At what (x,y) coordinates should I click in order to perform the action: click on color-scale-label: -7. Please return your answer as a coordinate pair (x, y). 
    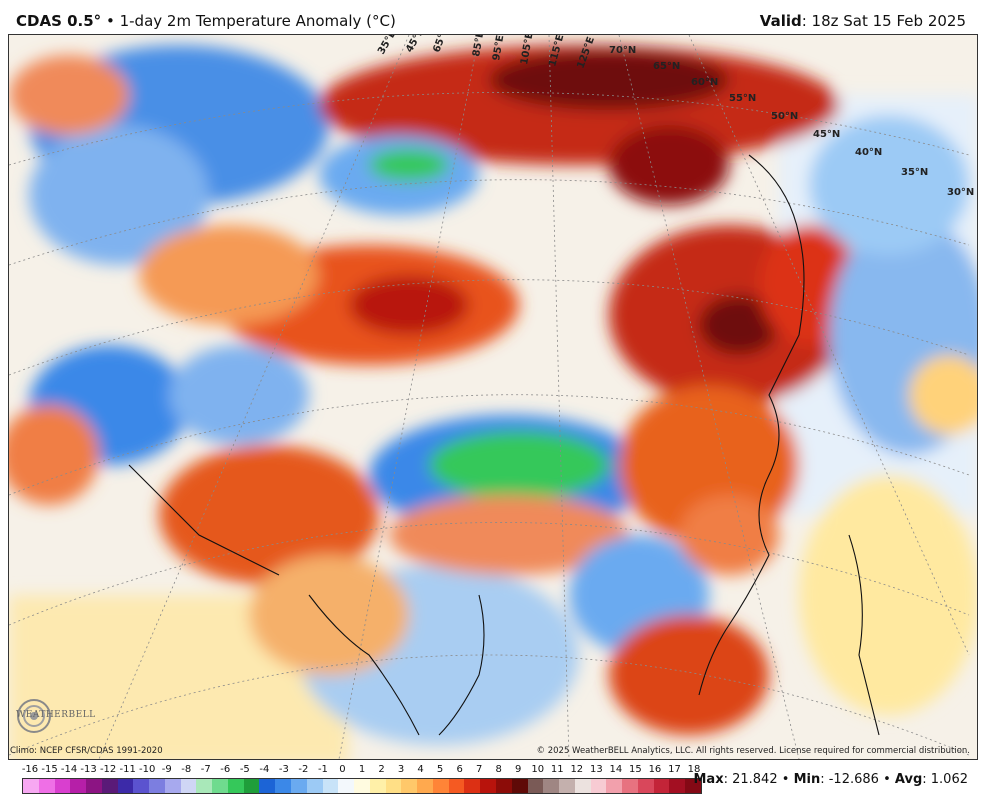
    Looking at the image, I should click on (205, 769).